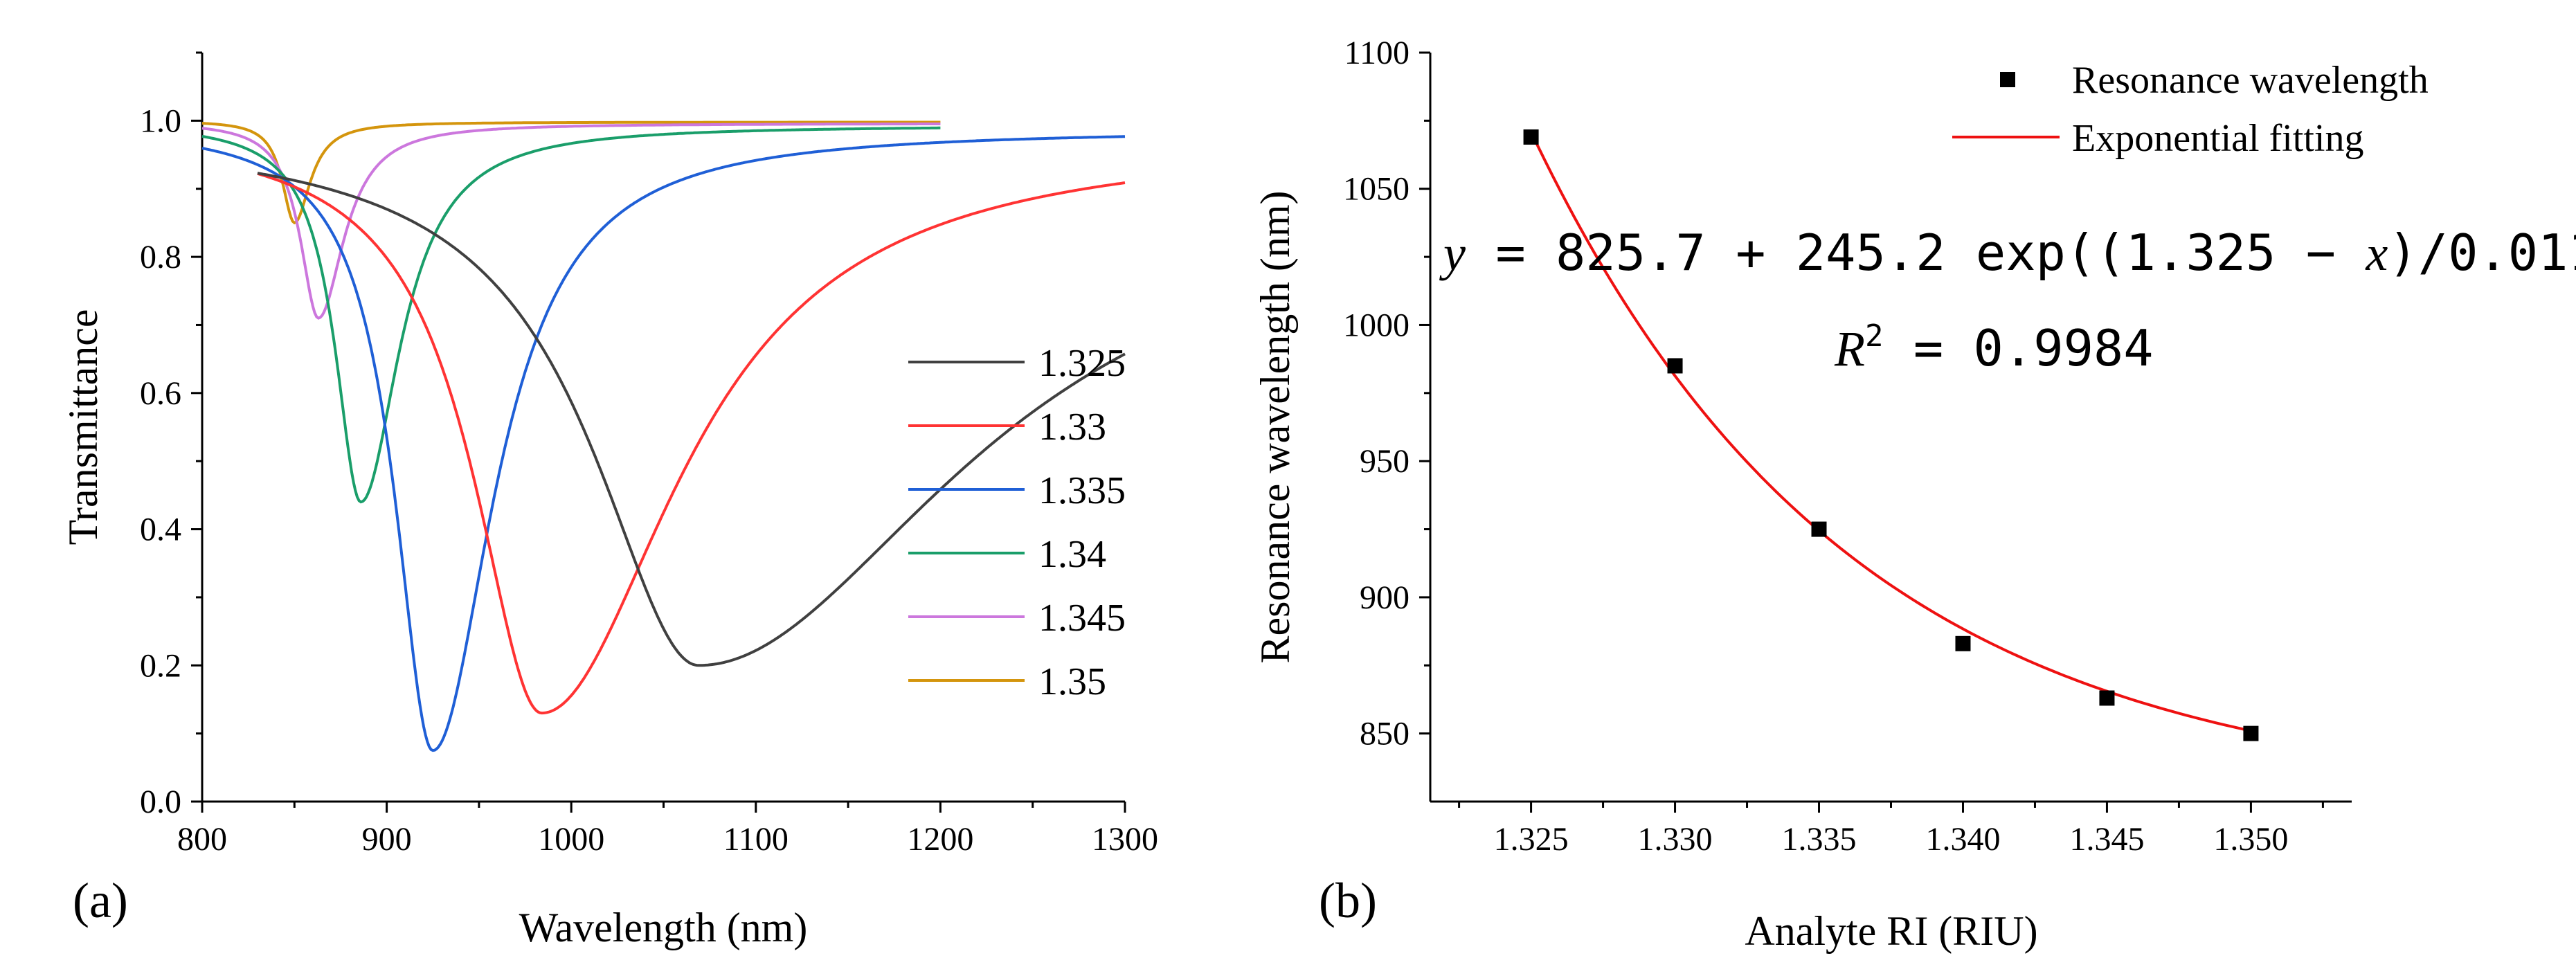 This screenshot has width=2576, height=967. I want to click on panel-a-y-axis-title: Transmittance, so click(83, 427).